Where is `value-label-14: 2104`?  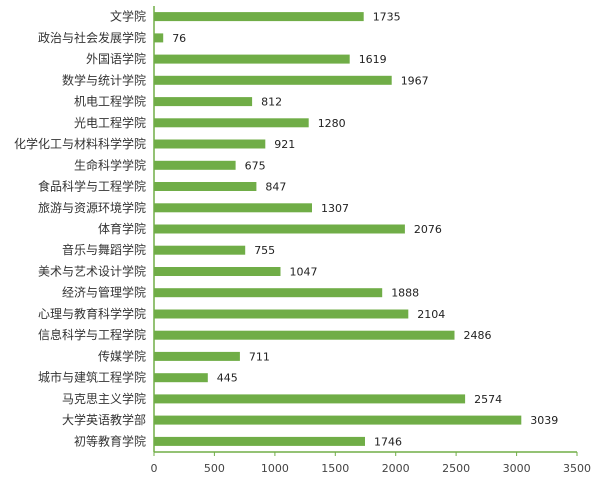
value-label-14: 2104 is located at coordinates (431, 314).